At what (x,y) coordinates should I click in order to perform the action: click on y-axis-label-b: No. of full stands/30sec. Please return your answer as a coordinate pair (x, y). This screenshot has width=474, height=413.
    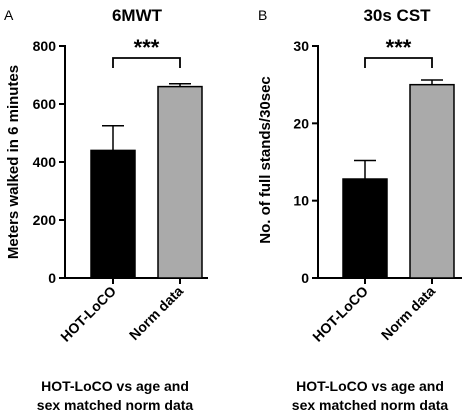
    Looking at the image, I should click on (265, 160).